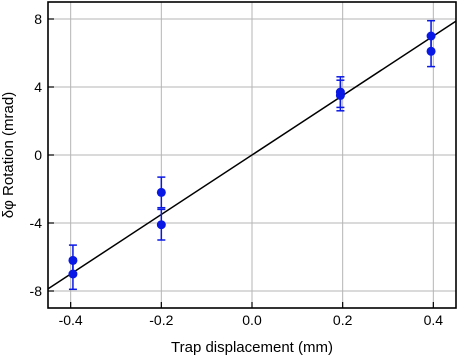 The width and height of the screenshot is (459, 360). I want to click on x-axis-label: Trap displacement (mm), so click(252, 347).